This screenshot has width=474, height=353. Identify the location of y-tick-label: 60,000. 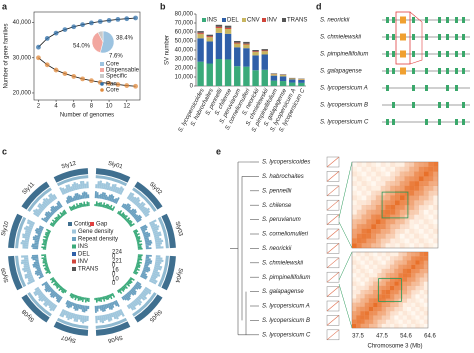
(184, 33).